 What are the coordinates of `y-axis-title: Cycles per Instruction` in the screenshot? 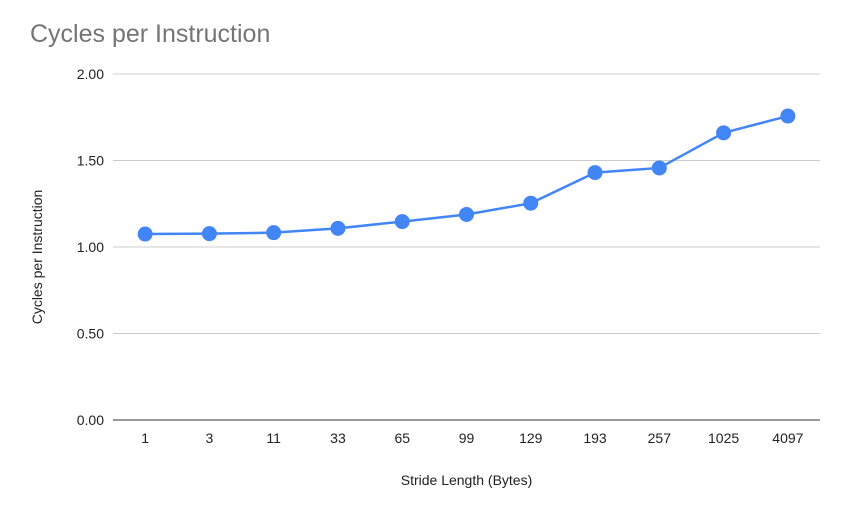 It's located at (37, 257).